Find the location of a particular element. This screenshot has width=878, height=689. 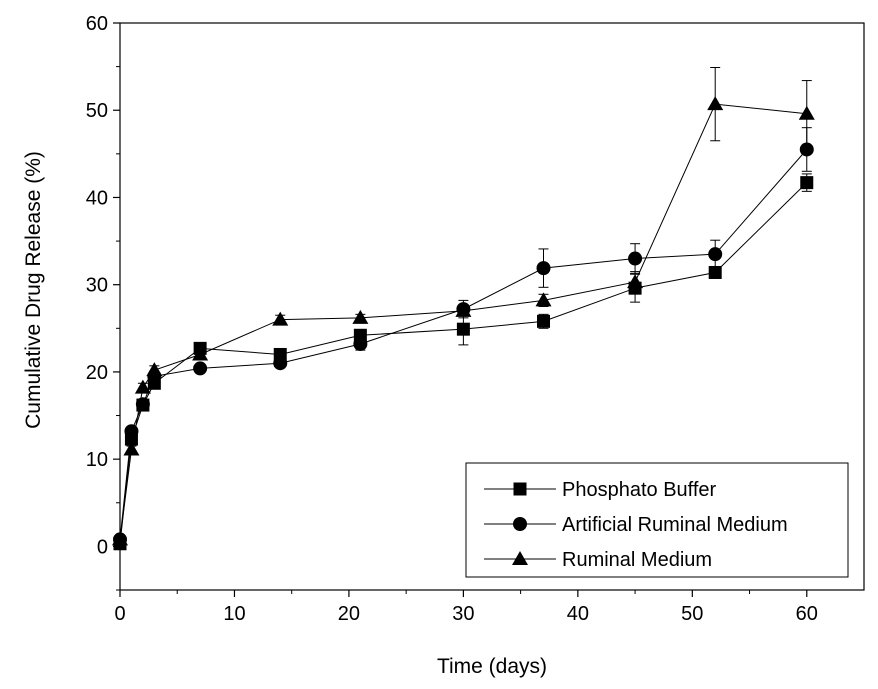

y-tick-label: 20 is located at coordinates (97, 373).